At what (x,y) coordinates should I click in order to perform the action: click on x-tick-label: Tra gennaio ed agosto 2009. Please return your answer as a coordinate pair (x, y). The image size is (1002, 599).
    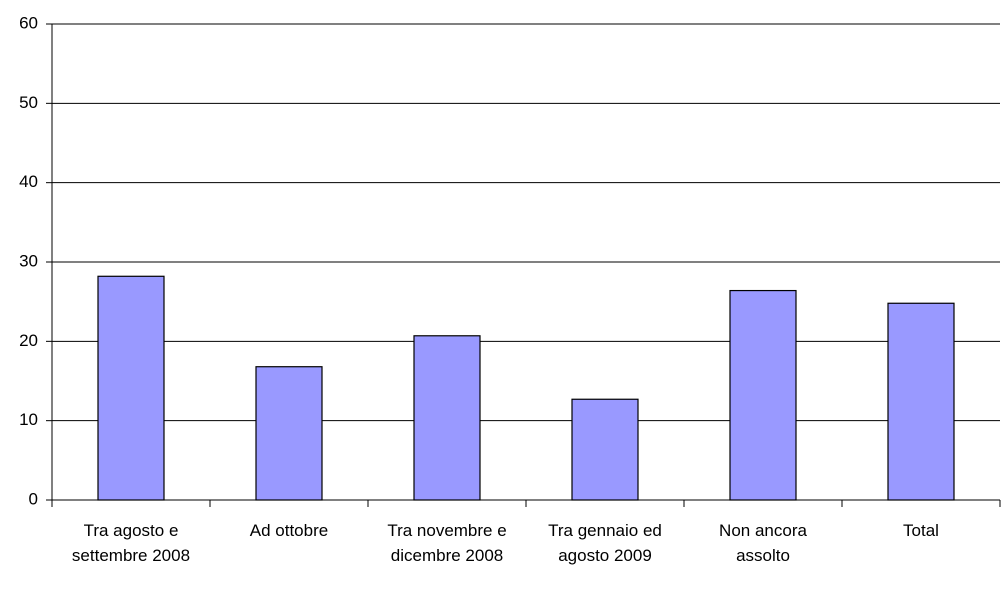
    Looking at the image, I should click on (605, 543).